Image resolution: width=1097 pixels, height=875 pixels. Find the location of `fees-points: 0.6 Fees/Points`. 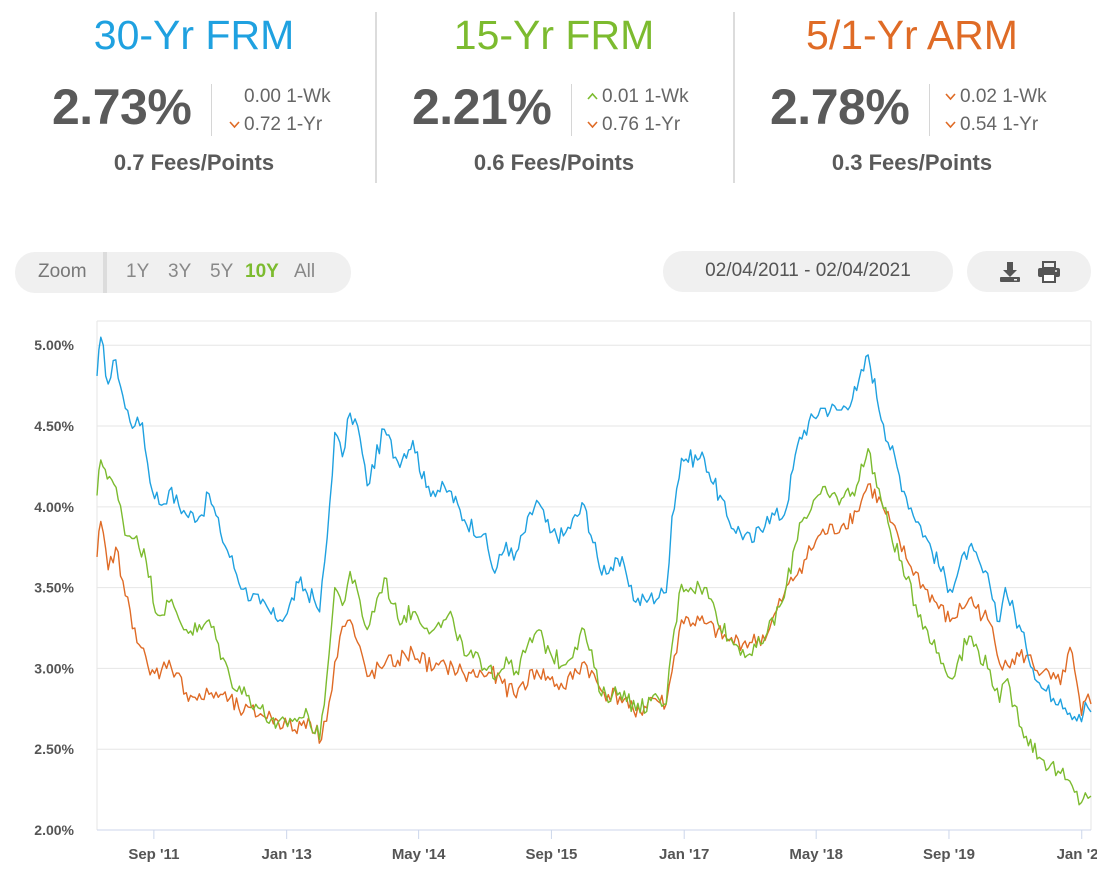

fees-points: 0.6 Fees/Points is located at coordinates (554, 162).